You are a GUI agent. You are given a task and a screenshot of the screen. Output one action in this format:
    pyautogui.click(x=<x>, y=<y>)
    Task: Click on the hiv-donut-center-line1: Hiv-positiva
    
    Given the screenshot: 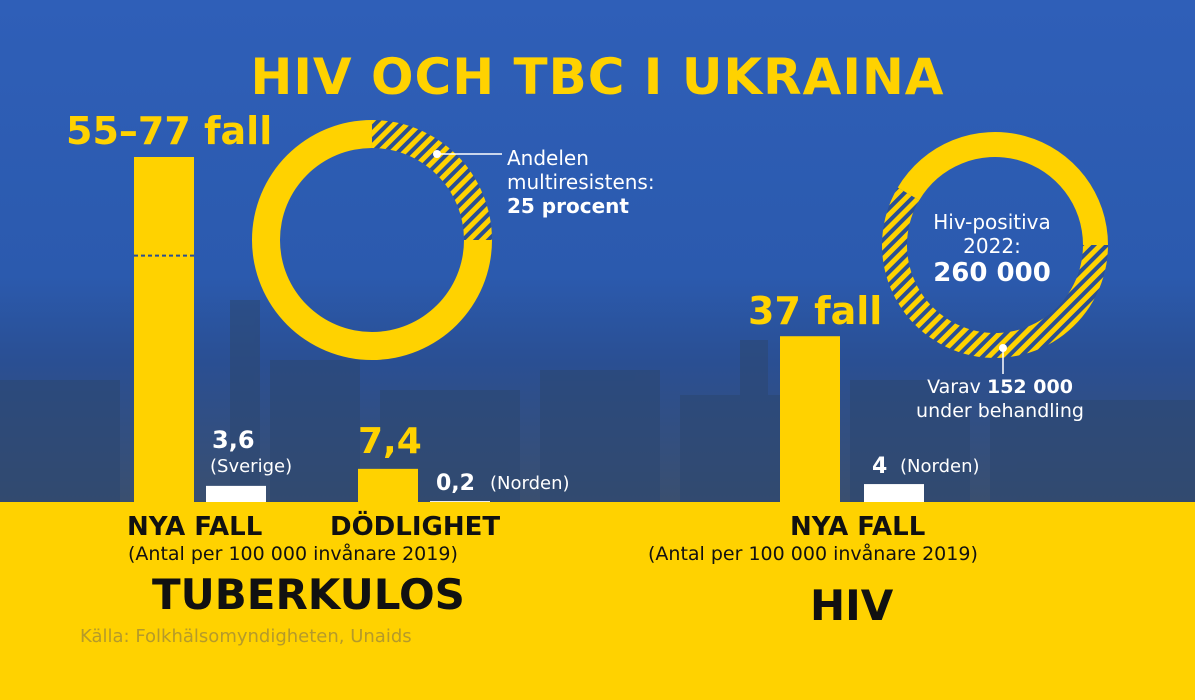 What is the action you would take?
    pyautogui.click(x=992, y=222)
    